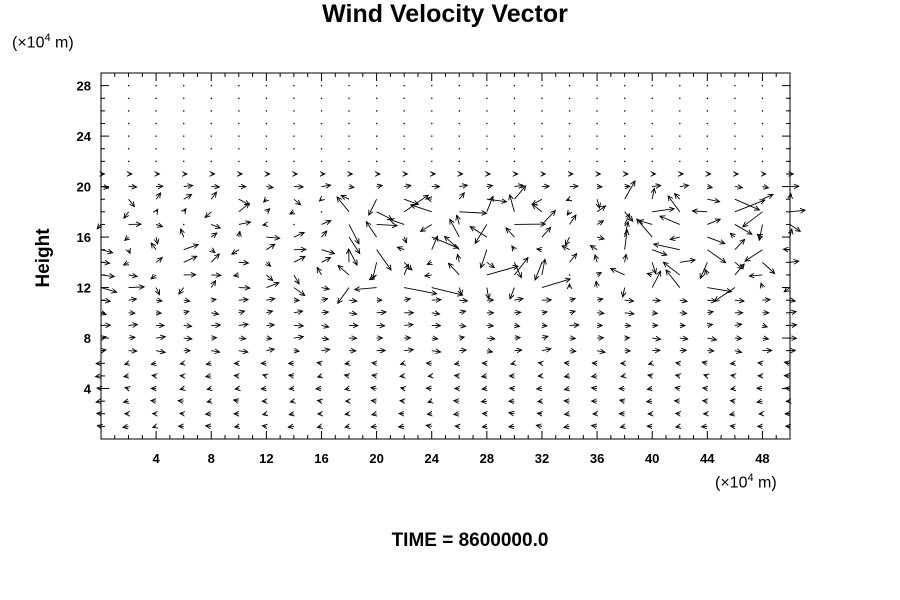 Image resolution: width=900 pixels, height=600 pixels. I want to click on y-tick-label: 28, so click(84, 86).